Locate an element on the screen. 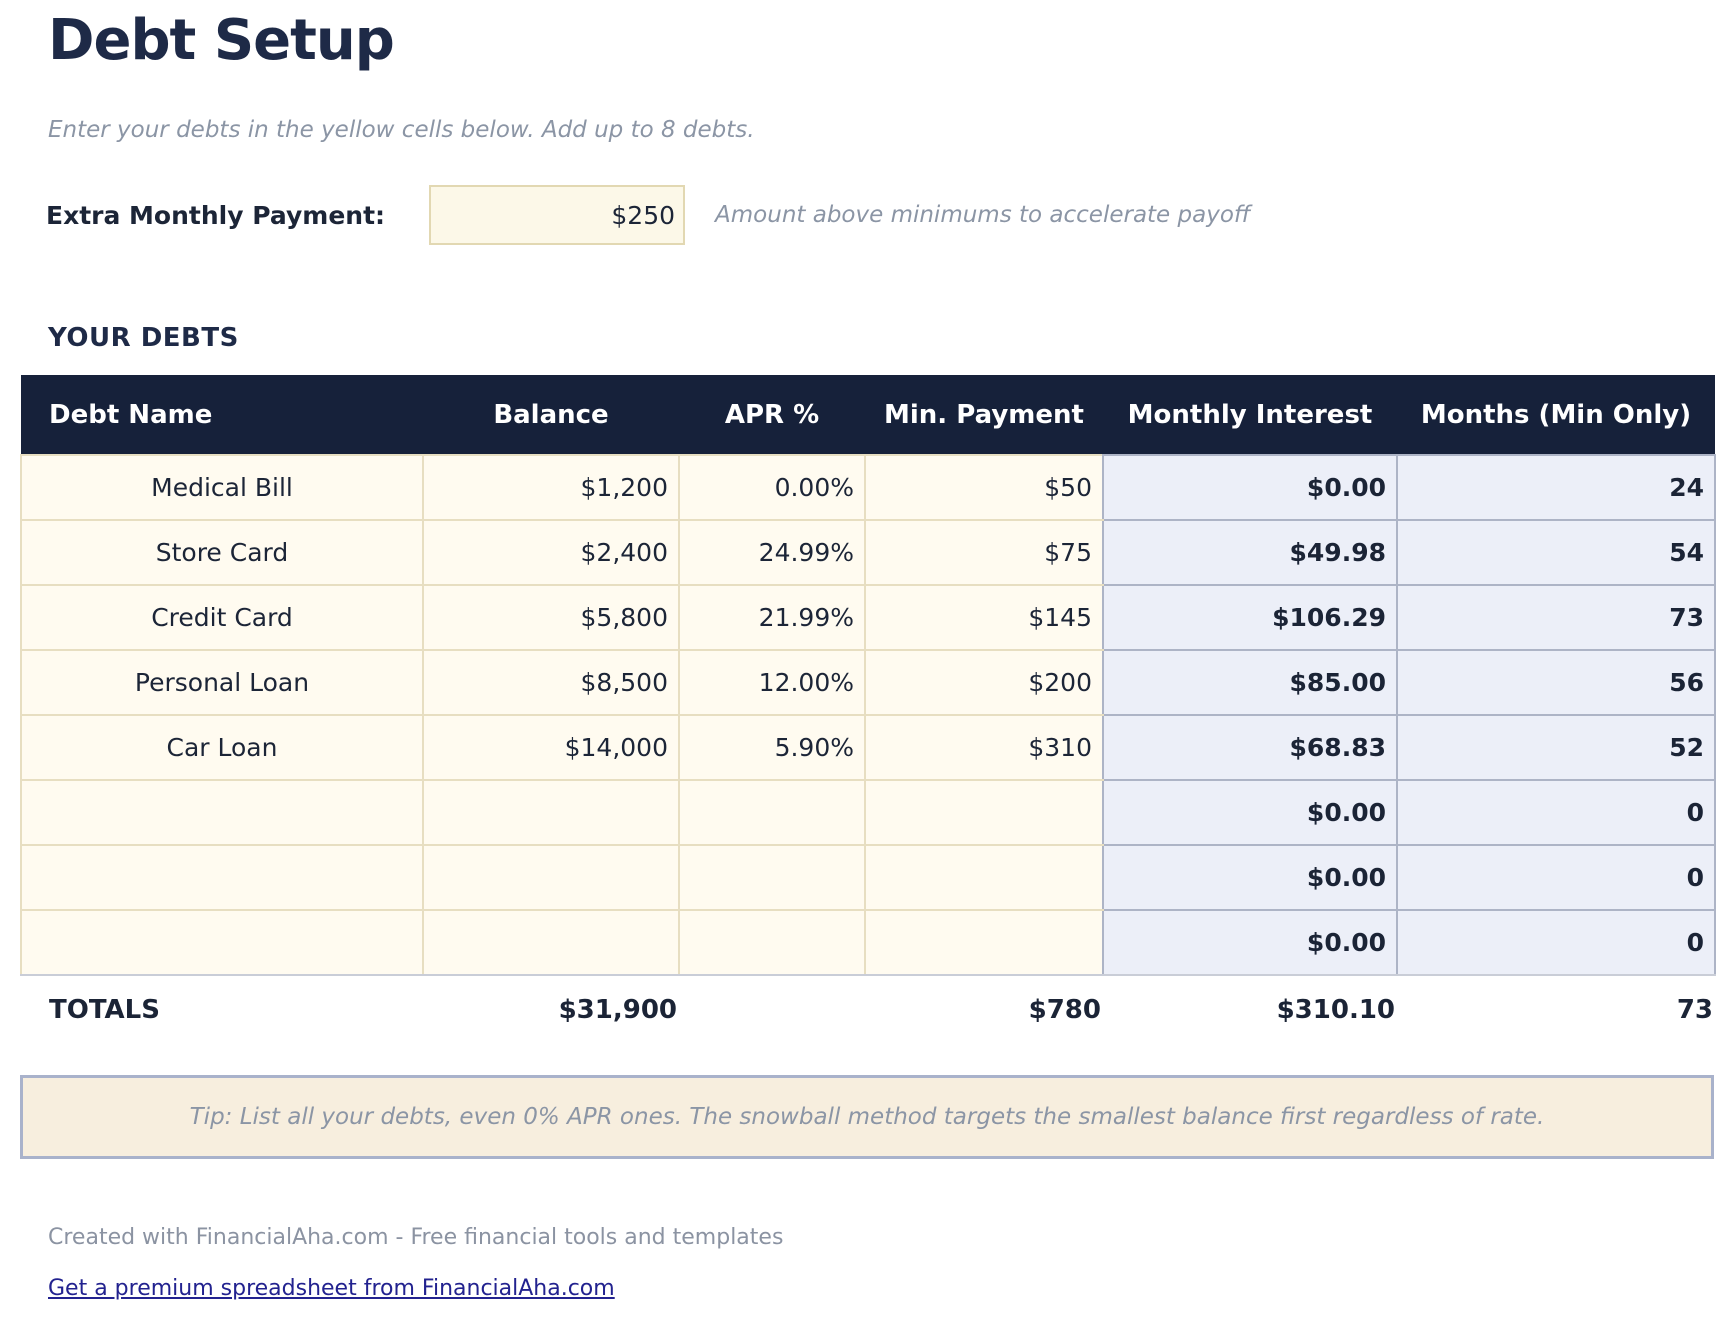  debt-name-cell: Medical Bill is located at coordinates (222, 487).